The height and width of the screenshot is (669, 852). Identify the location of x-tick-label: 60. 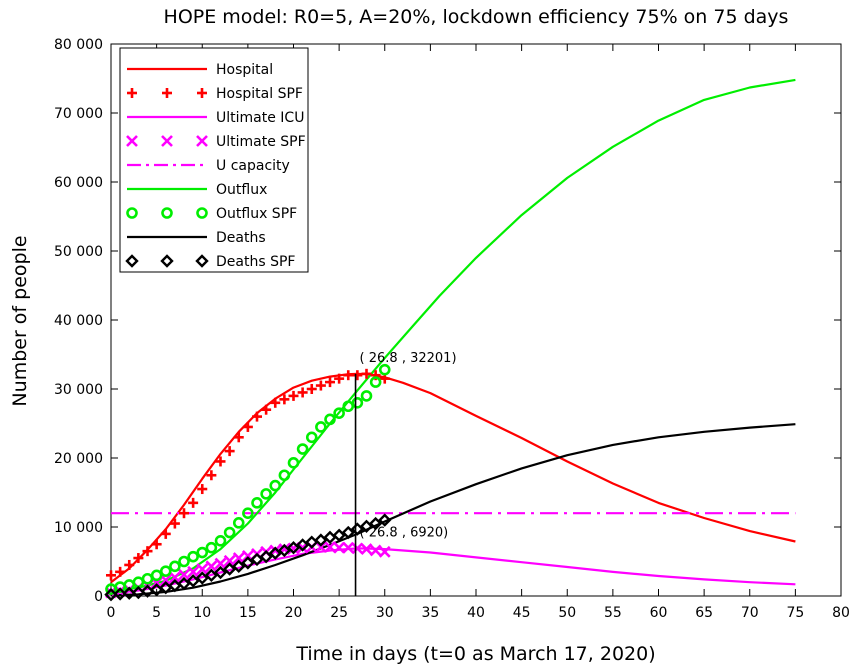
(659, 613).